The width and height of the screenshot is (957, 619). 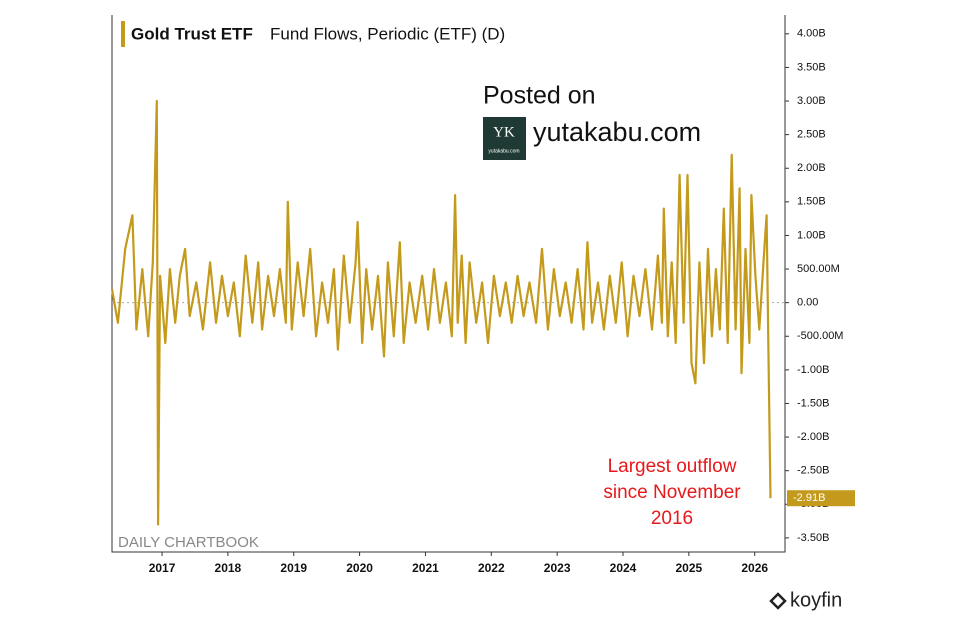 What do you see at coordinates (754, 568) in the screenshot?
I see `x-tick-label: 2026` at bounding box center [754, 568].